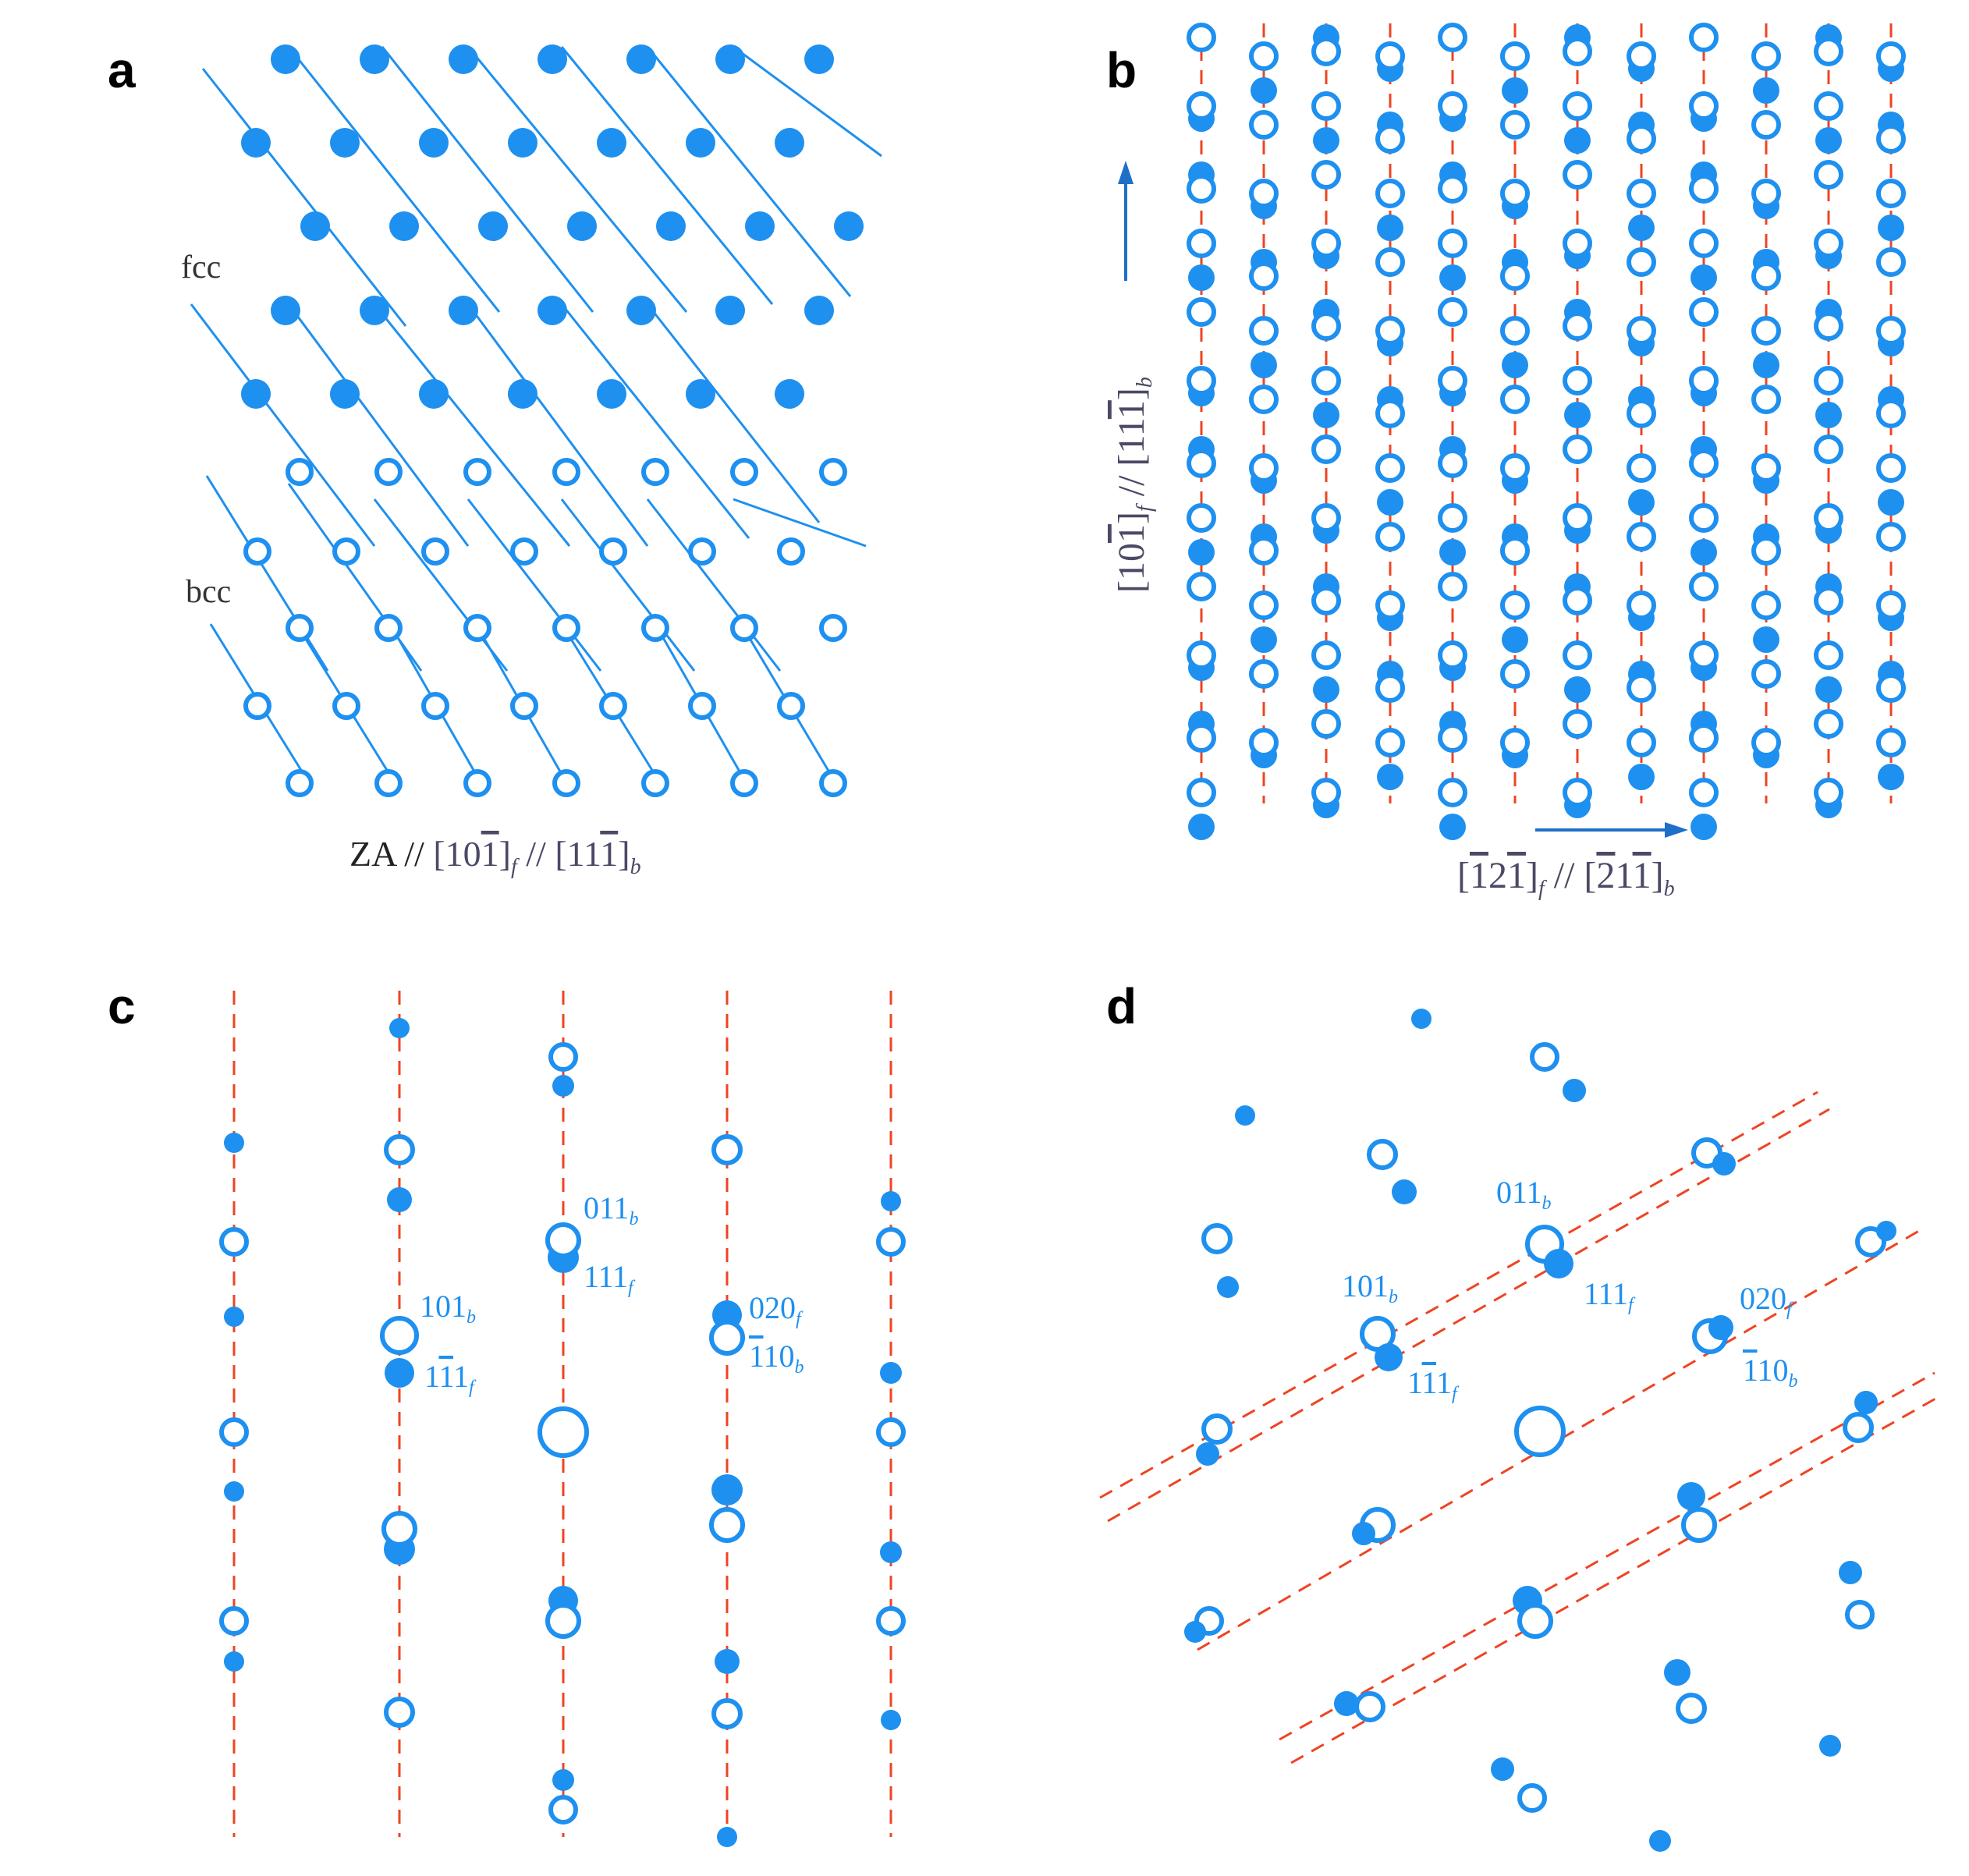 This screenshot has height=1876, width=1969. What do you see at coordinates (1134, 485) in the screenshot?
I see `vertical-axis-label: [101]f // [111]b` at bounding box center [1134, 485].